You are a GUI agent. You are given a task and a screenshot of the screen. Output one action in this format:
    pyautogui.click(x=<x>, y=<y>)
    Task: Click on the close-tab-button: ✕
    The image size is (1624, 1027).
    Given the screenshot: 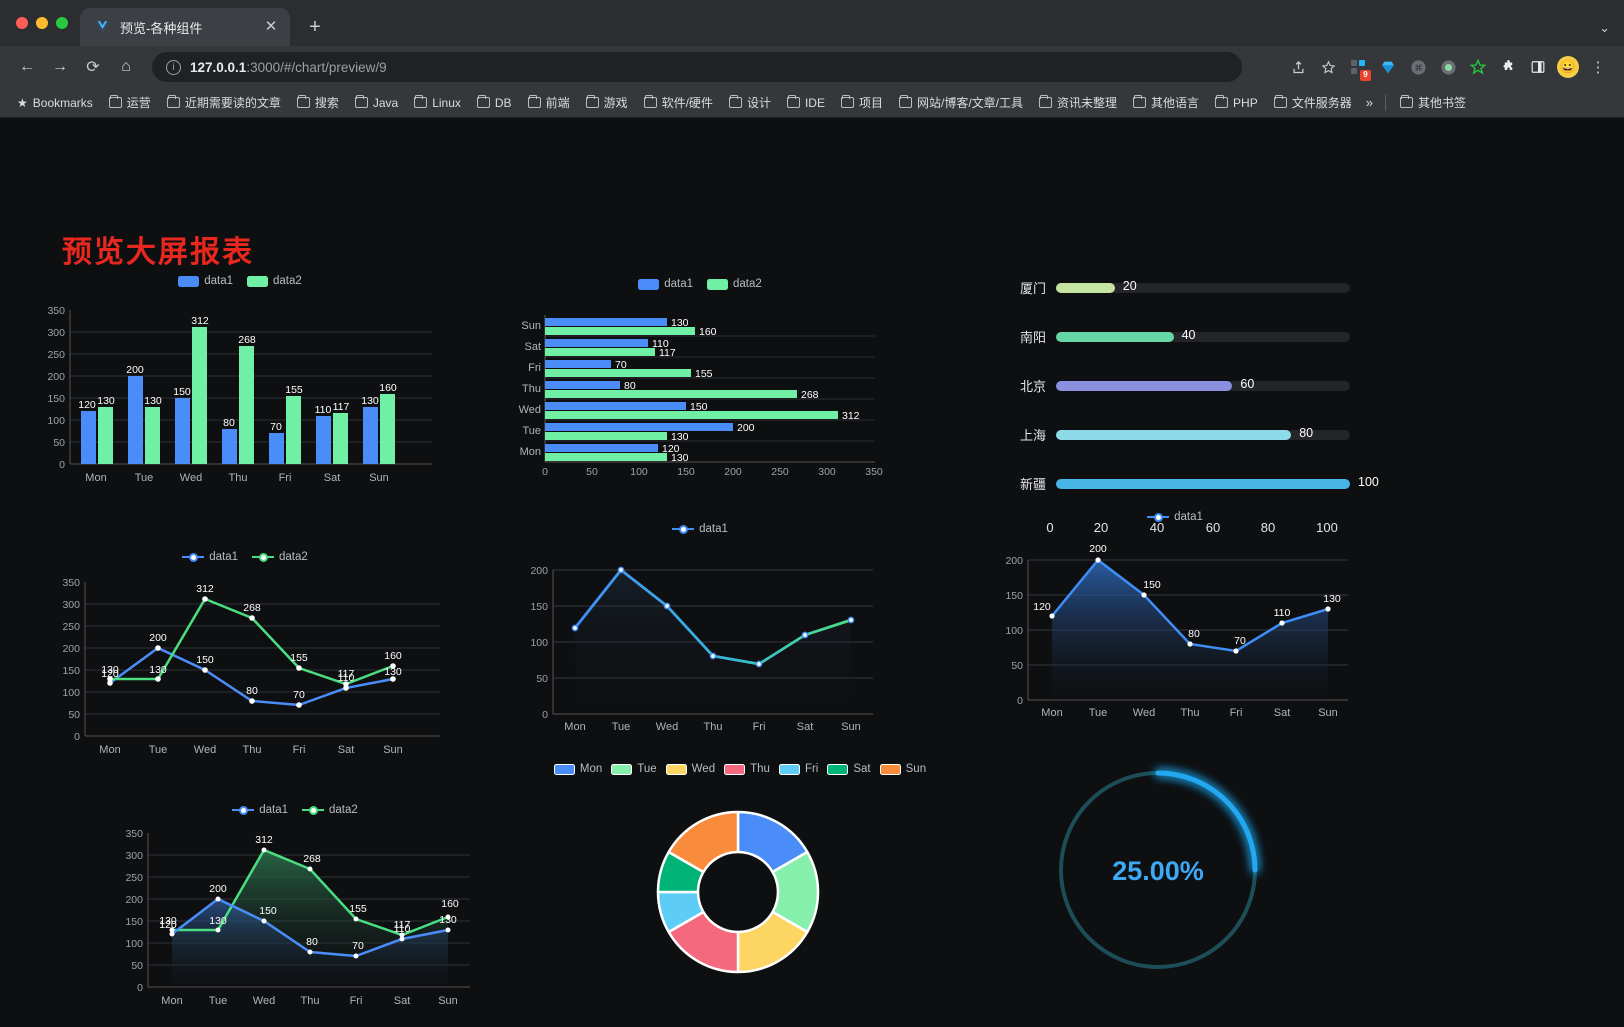 What is the action you would take?
    pyautogui.click(x=271, y=26)
    